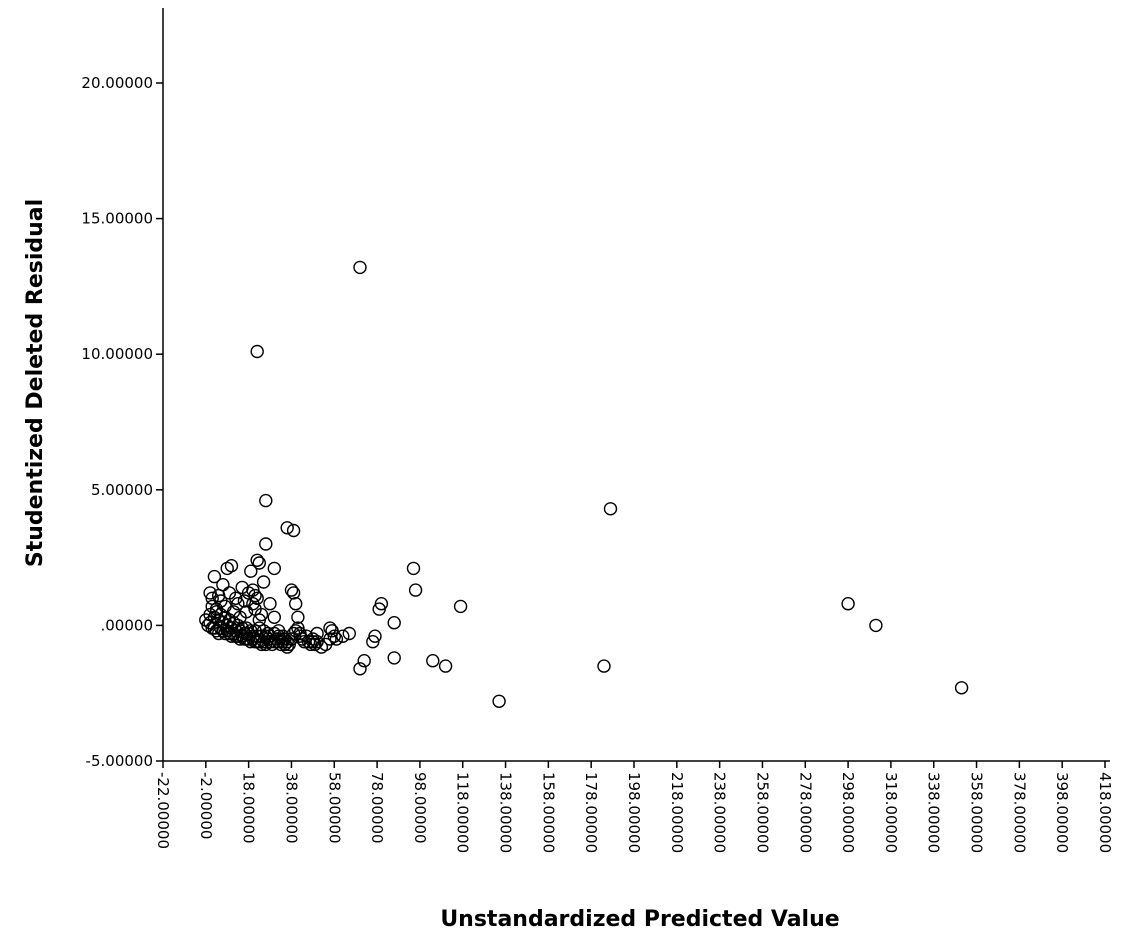  Describe the element at coordinates (677, 812) in the screenshot. I see `x-tick-label: 218.00000` at that location.